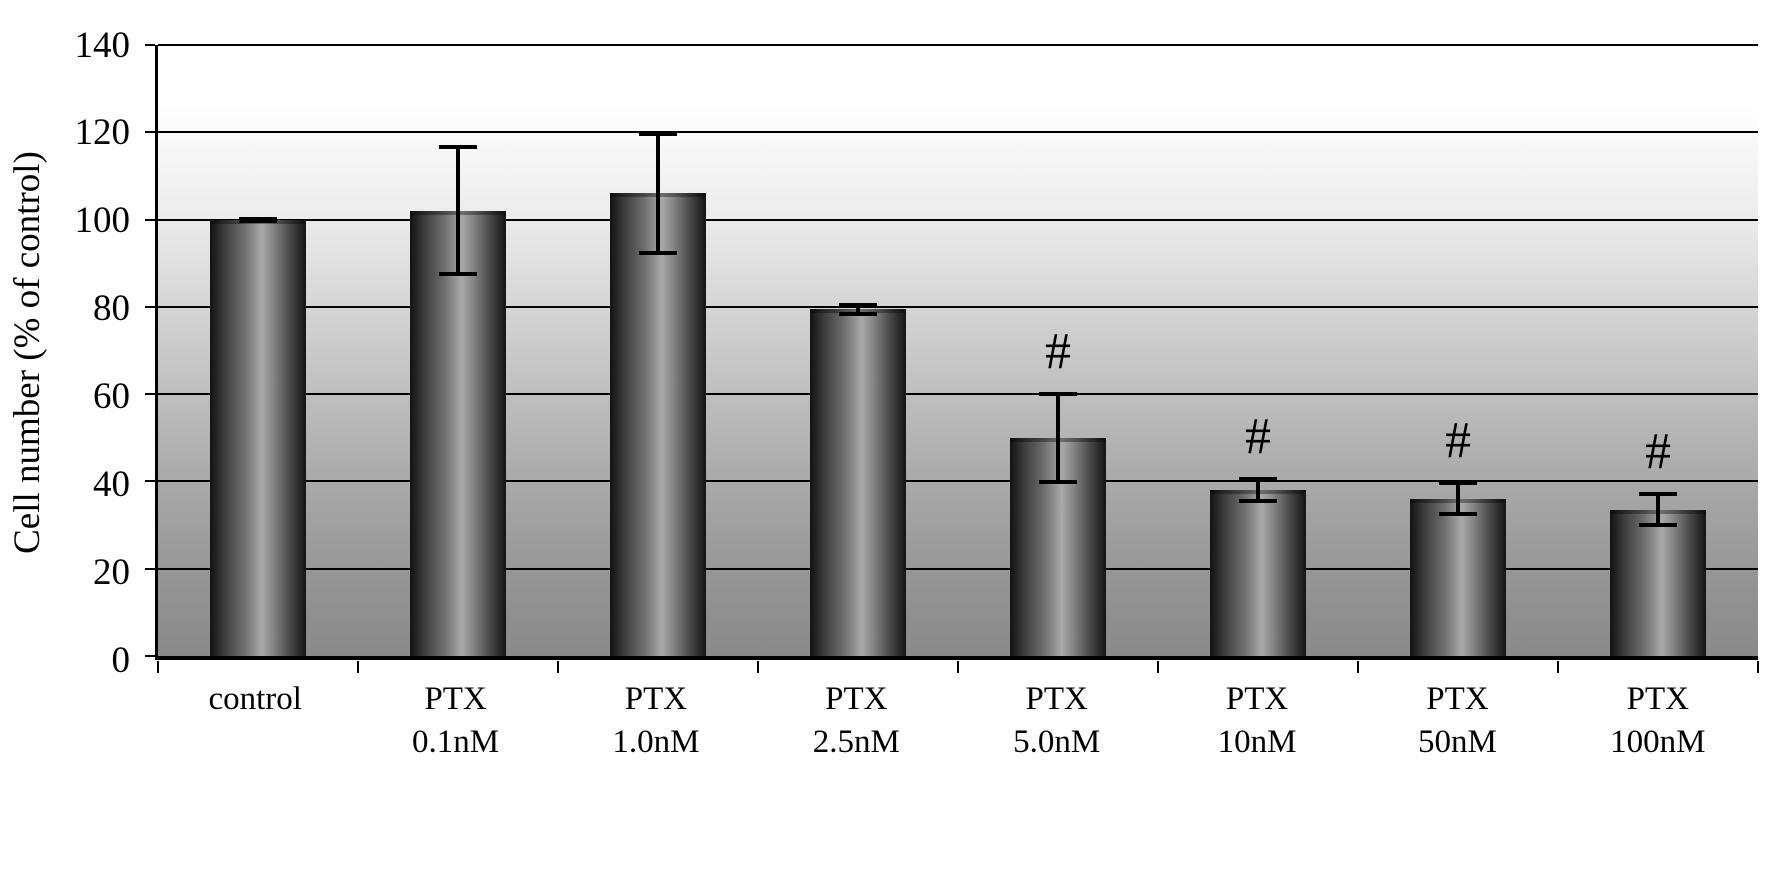 The image size is (1772, 877). Describe the element at coordinates (255, 721) in the screenshot. I see `x-axis-category-label: control` at that location.